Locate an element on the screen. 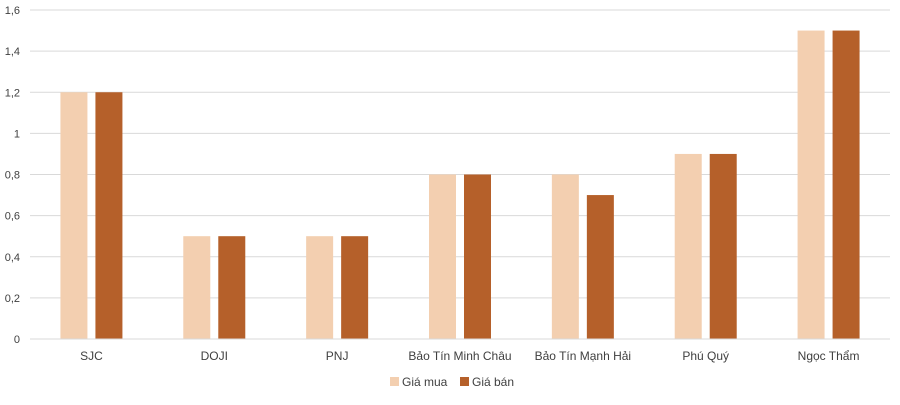 This screenshot has height=405, width=900. y-axis: 0 0,2 0,4 0,6 0,8 1 1,2 1,4 1,6 is located at coordinates (12, 175).